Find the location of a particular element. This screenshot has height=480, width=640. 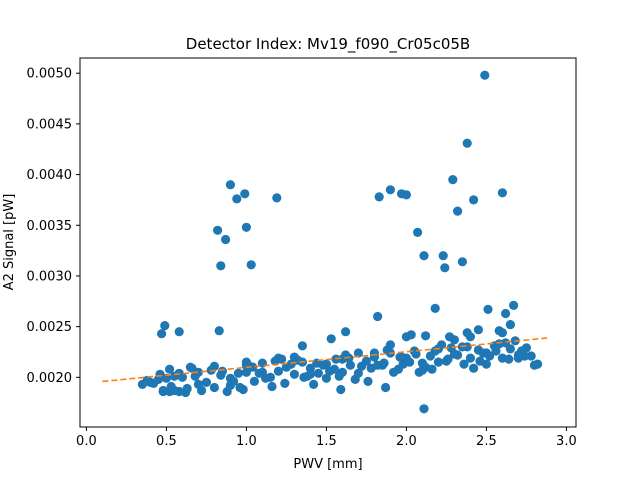

chart-title: Detector Index: Mv19_f090_Cr05c05B is located at coordinates (328, 44).